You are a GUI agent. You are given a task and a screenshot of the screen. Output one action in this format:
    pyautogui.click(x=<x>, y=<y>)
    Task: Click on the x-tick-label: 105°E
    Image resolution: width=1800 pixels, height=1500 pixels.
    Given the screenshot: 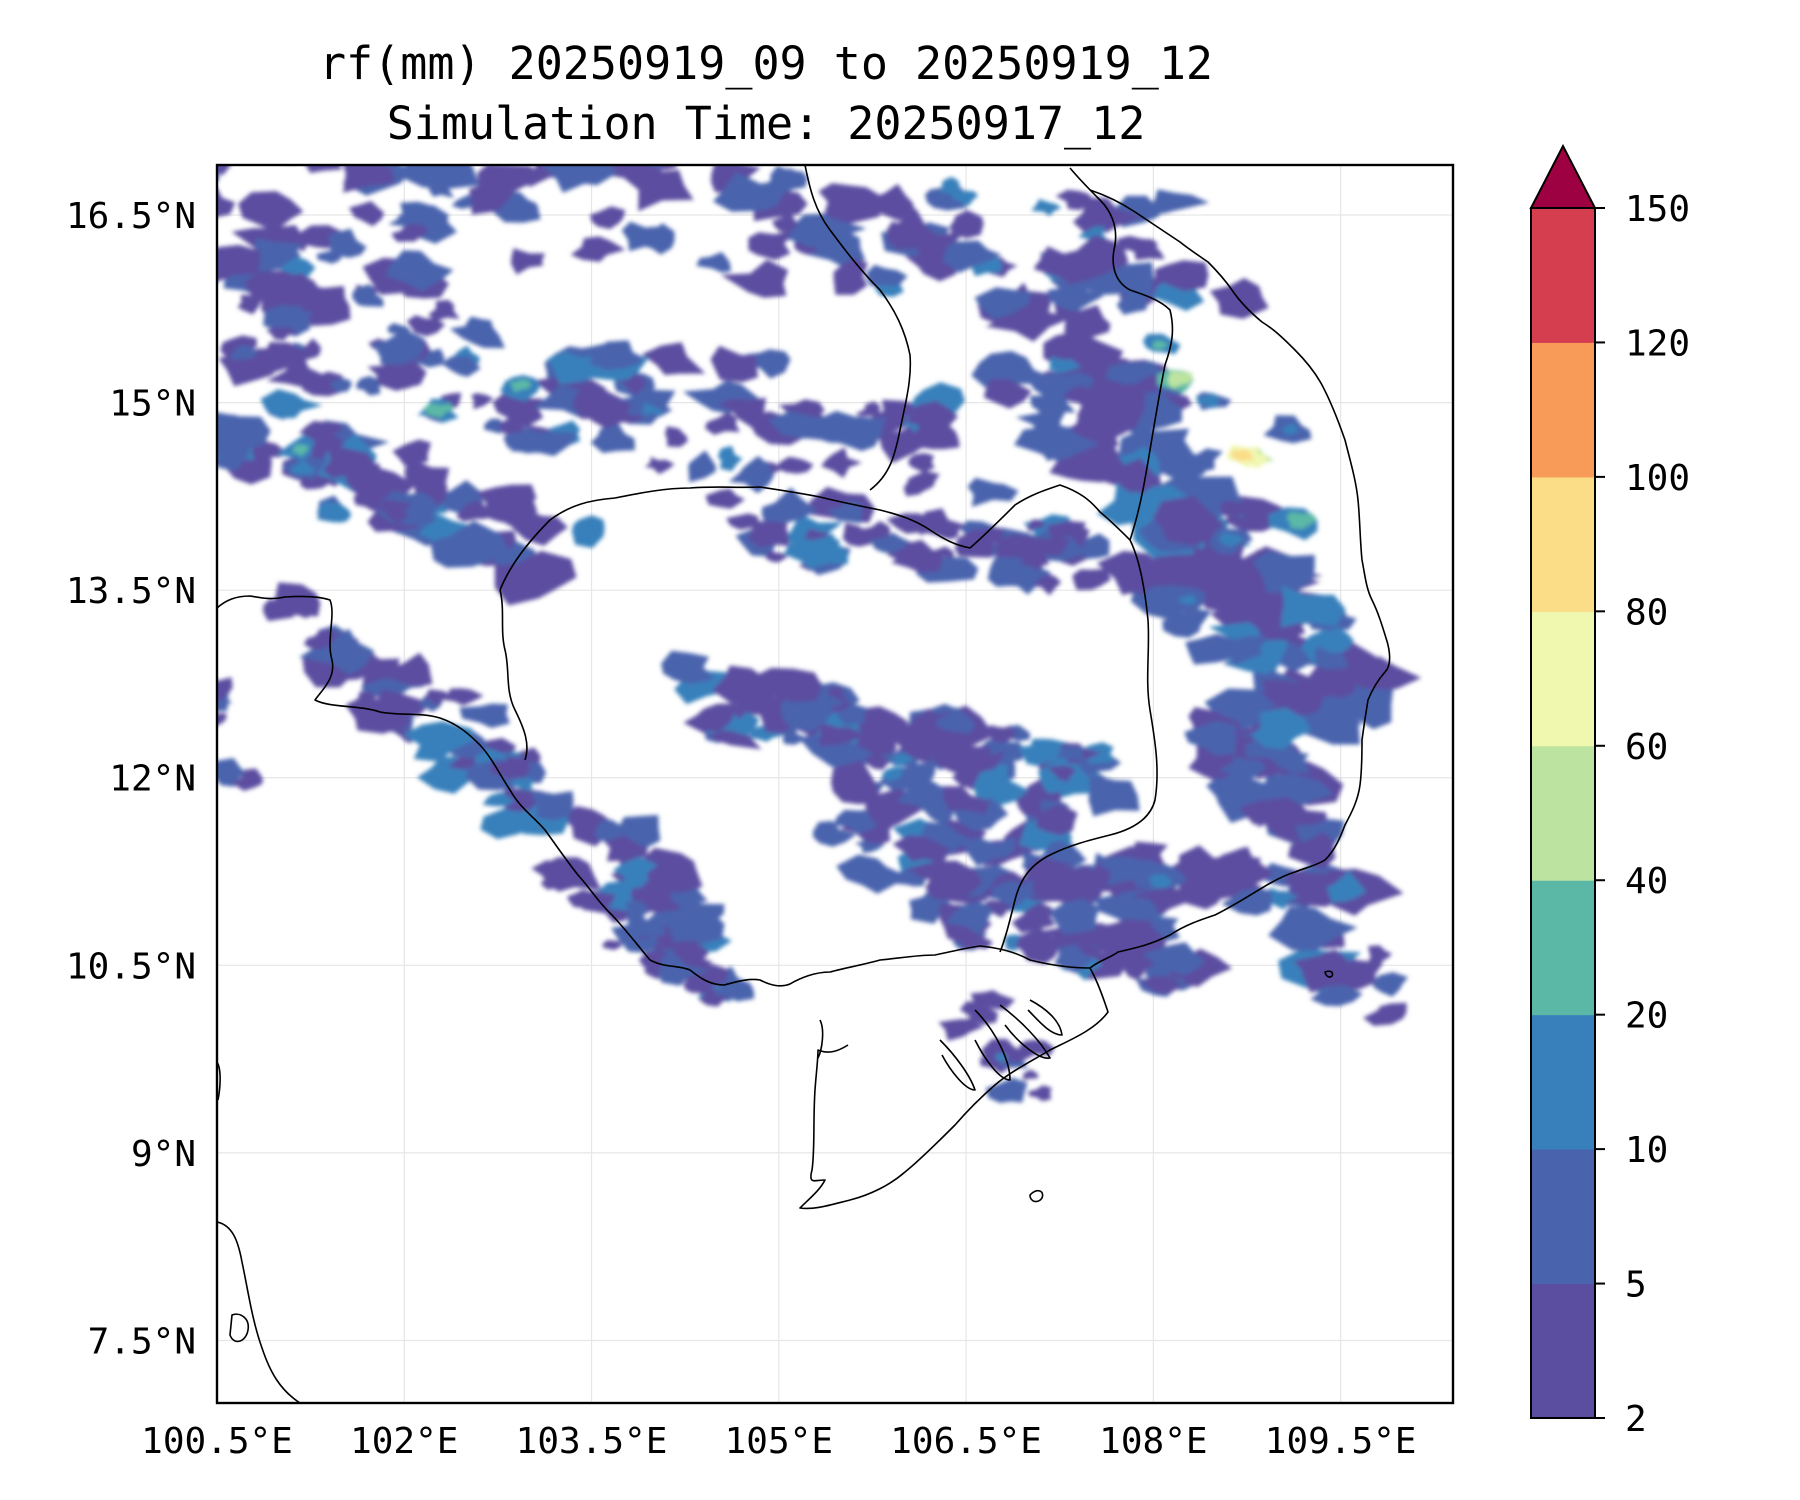 What is the action you would take?
    pyautogui.click(x=779, y=1441)
    